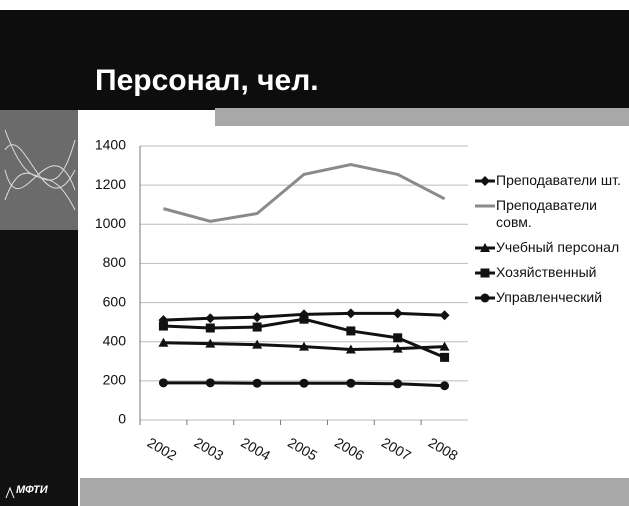 The image size is (629, 506). What do you see at coordinates (115, 380) in the screenshot?
I see `y-tick-label: 200` at bounding box center [115, 380].